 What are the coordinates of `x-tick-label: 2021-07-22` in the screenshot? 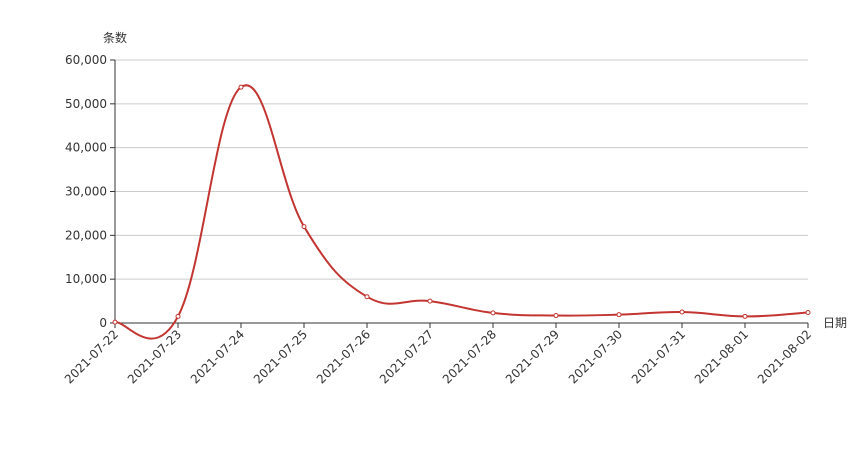 It's located at (91, 356).